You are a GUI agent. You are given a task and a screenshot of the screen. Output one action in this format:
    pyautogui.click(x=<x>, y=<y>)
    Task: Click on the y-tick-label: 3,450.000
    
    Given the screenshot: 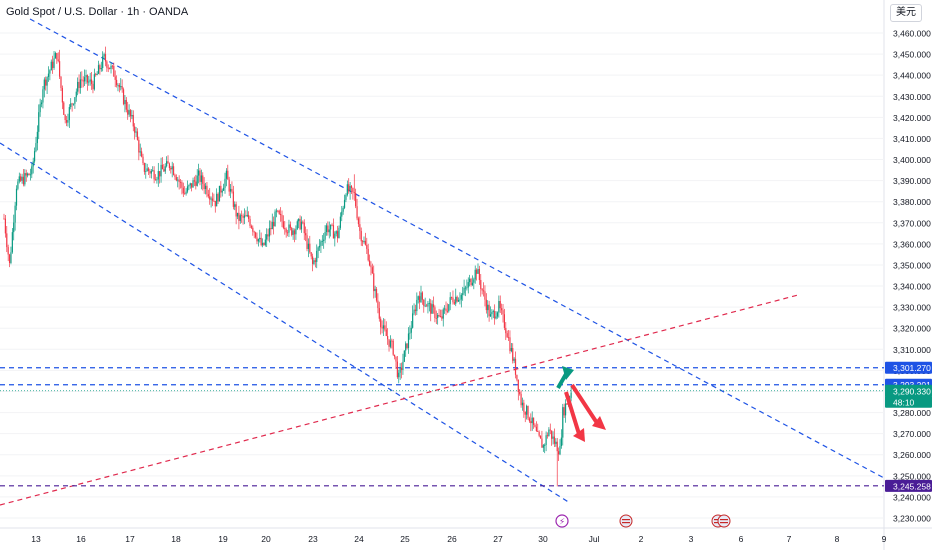 What is the action you would take?
    pyautogui.click(x=912, y=55)
    